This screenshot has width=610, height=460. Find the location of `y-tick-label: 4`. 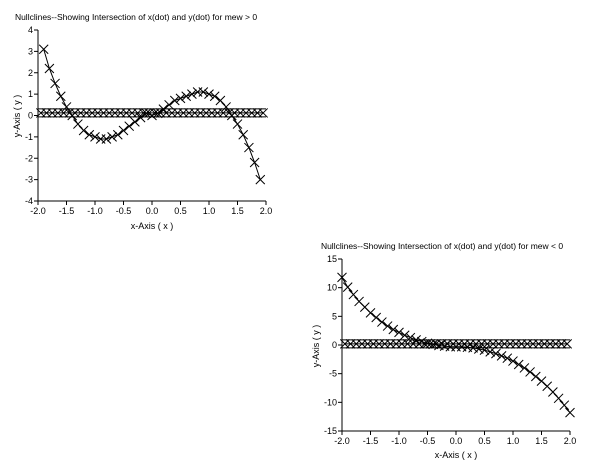

y-tick-label: 4 is located at coordinates (30, 30).